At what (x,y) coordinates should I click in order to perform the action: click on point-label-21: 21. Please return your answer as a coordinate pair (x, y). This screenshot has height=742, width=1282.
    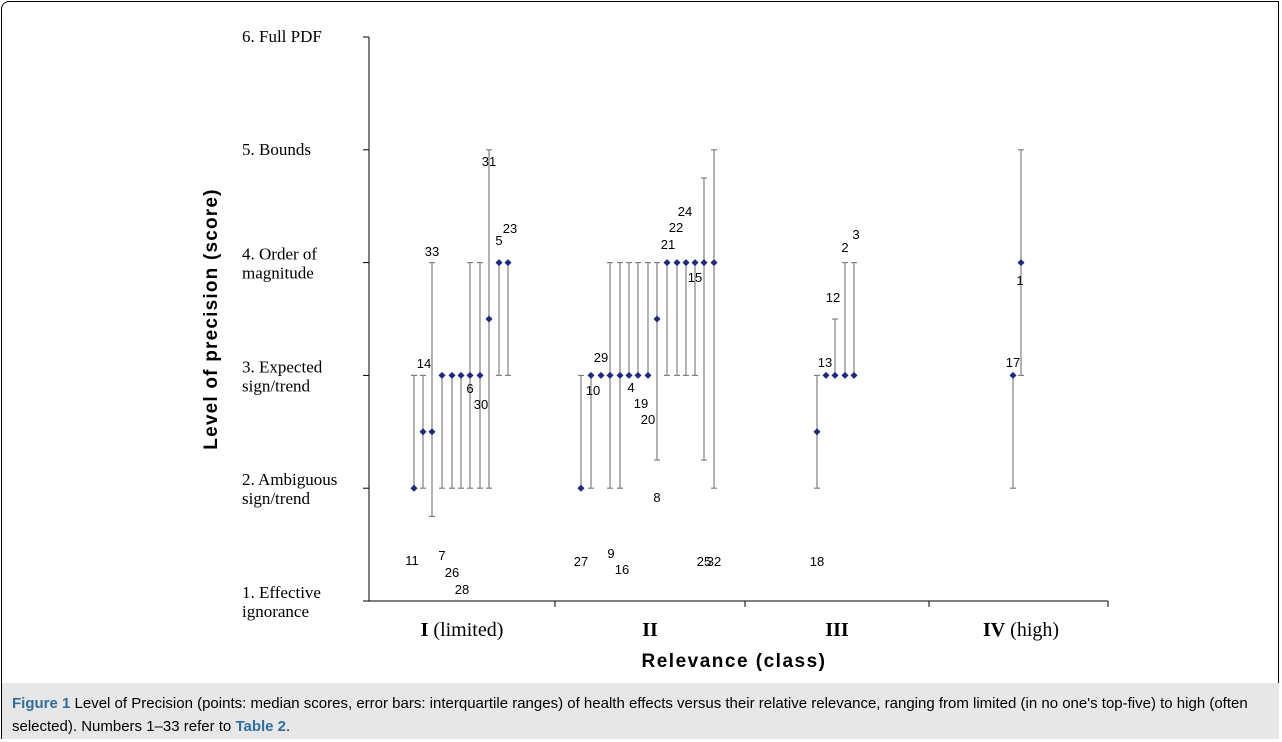
    Looking at the image, I should click on (668, 244).